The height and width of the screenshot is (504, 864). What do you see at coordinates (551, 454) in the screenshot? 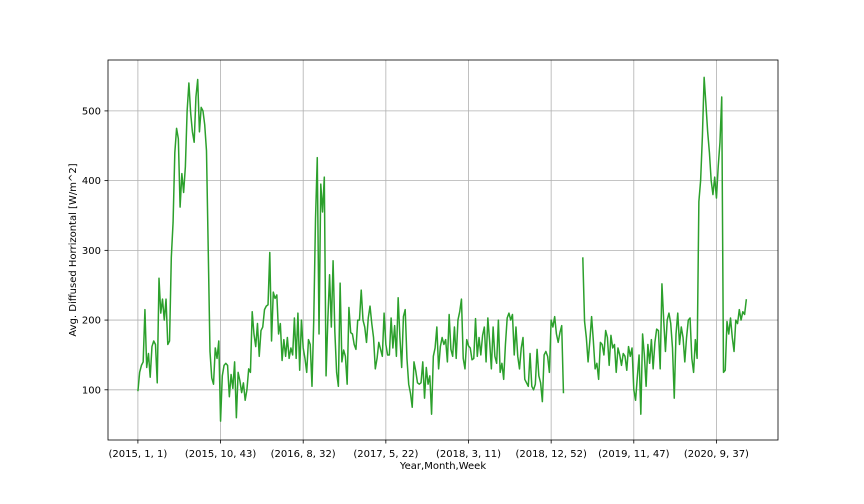
I see `x-tick-label: (2018, 12, 52)` at bounding box center [551, 454].